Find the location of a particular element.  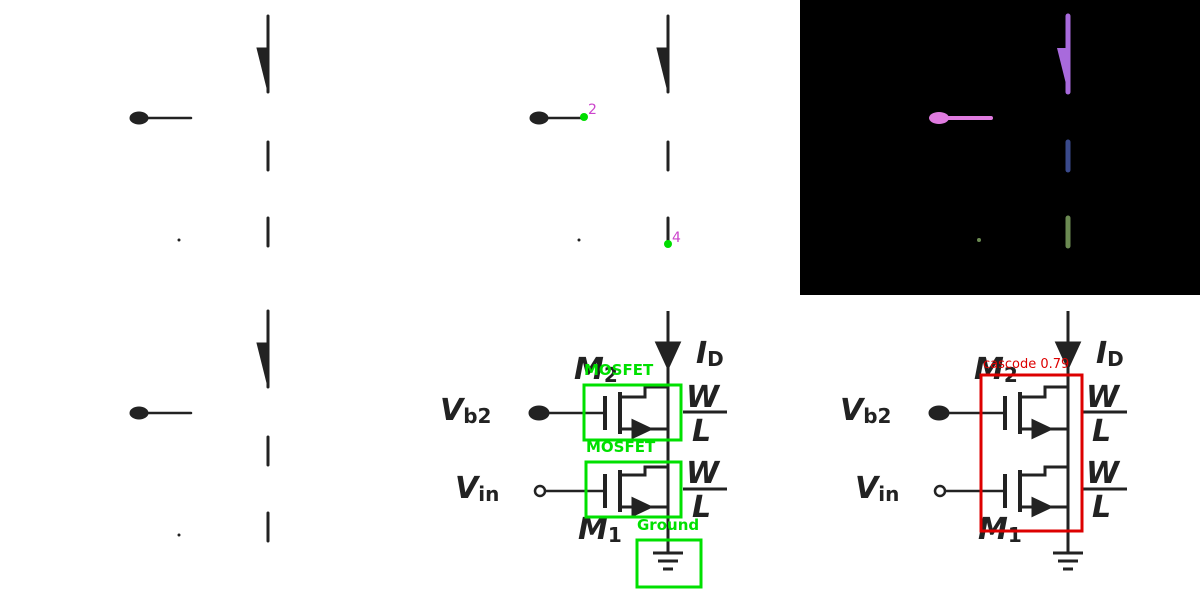

detection-label-cascode: cascode 0.79 is located at coordinates (1026, 364).